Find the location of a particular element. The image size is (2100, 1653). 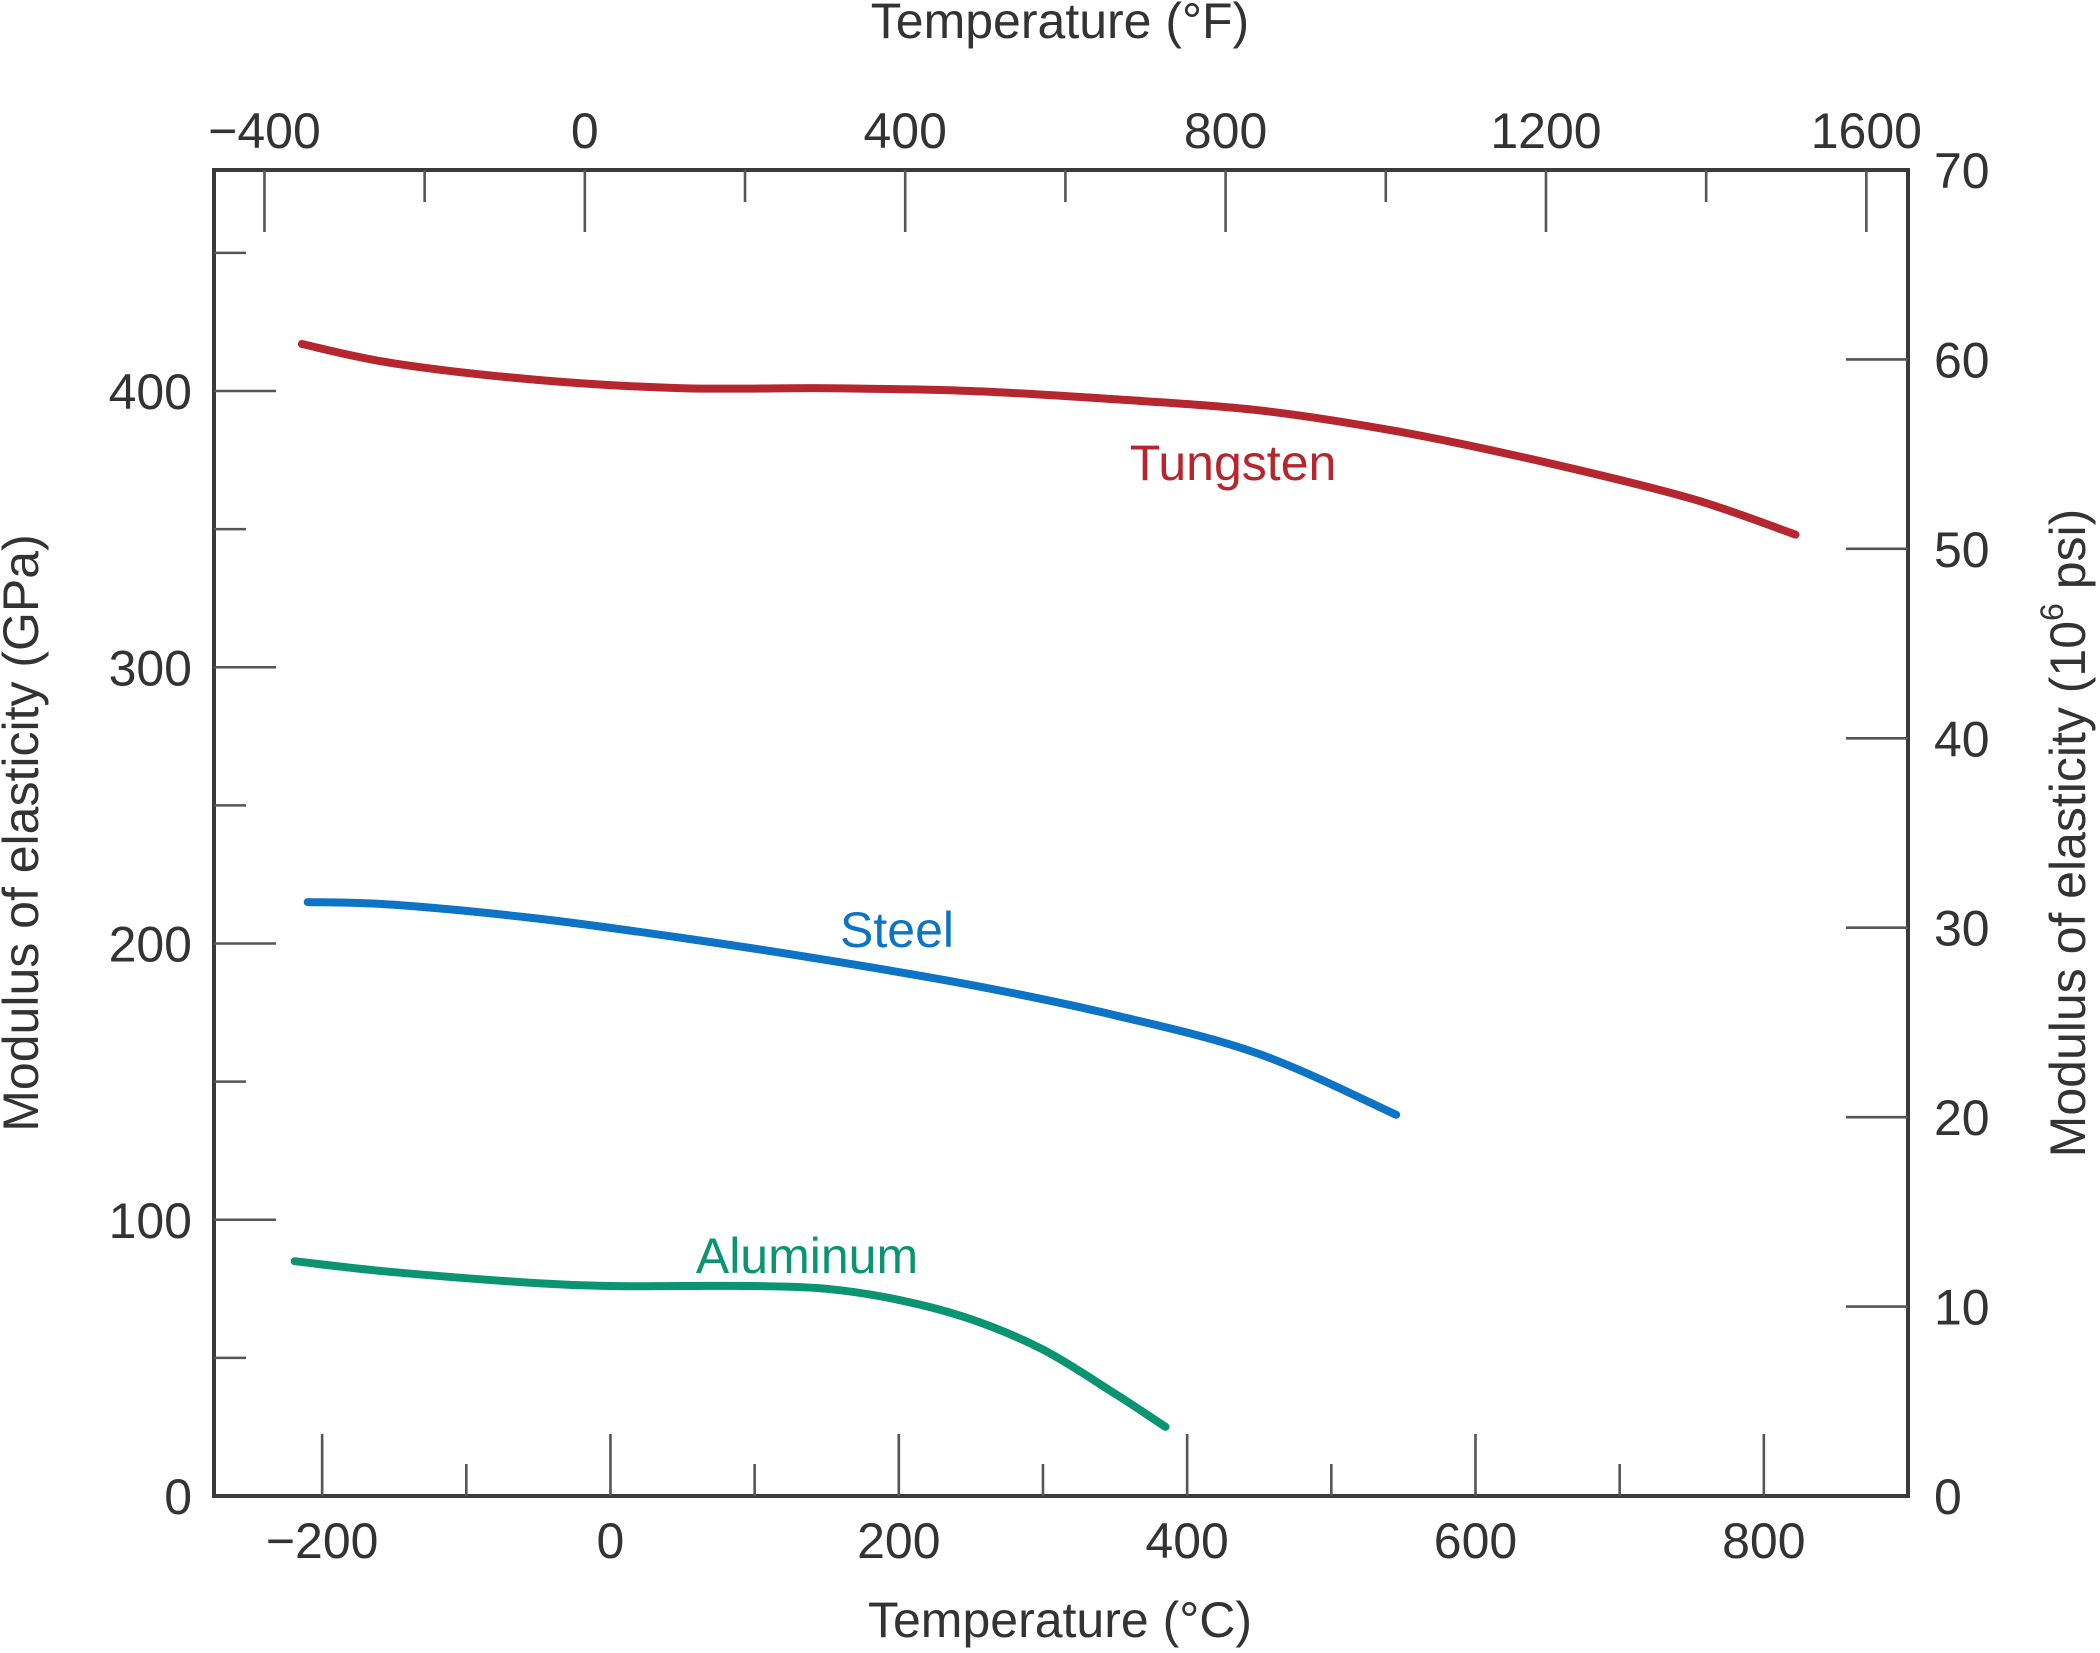

x-tick-label-celsius: 800 is located at coordinates (1763, 1541).